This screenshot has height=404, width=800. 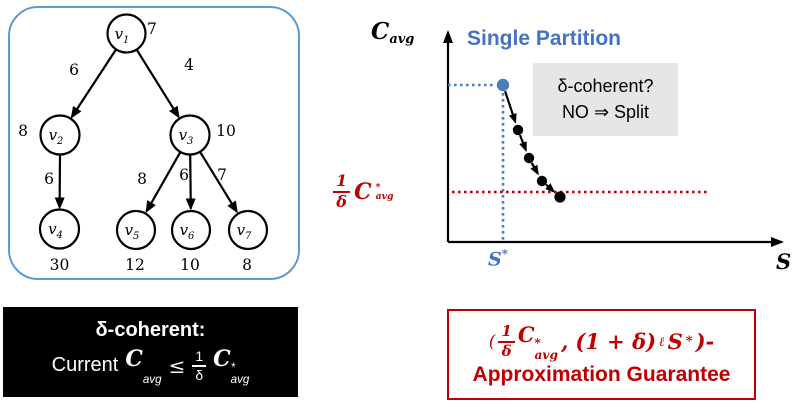 What do you see at coordinates (163, 182) in the screenshot?
I see `edge-v3-v5` at bounding box center [163, 182].